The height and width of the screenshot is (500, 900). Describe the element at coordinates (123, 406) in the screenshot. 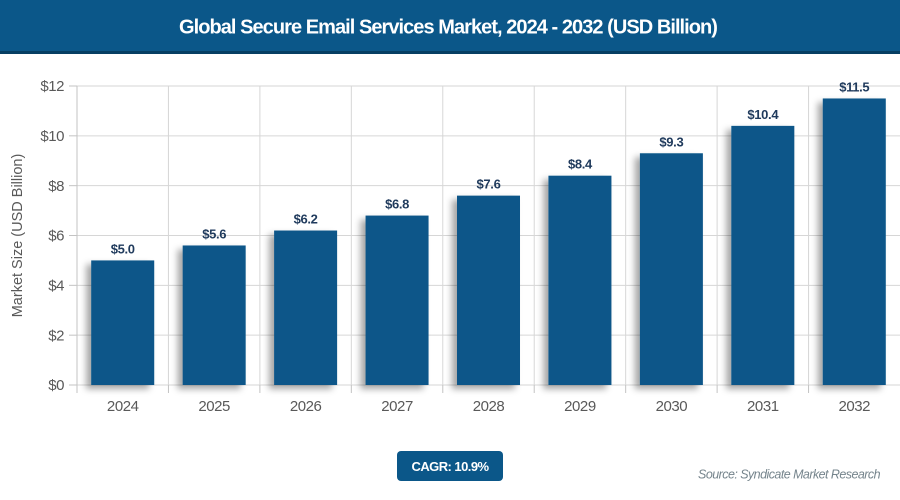

I see `svg-text: 2024` at that location.